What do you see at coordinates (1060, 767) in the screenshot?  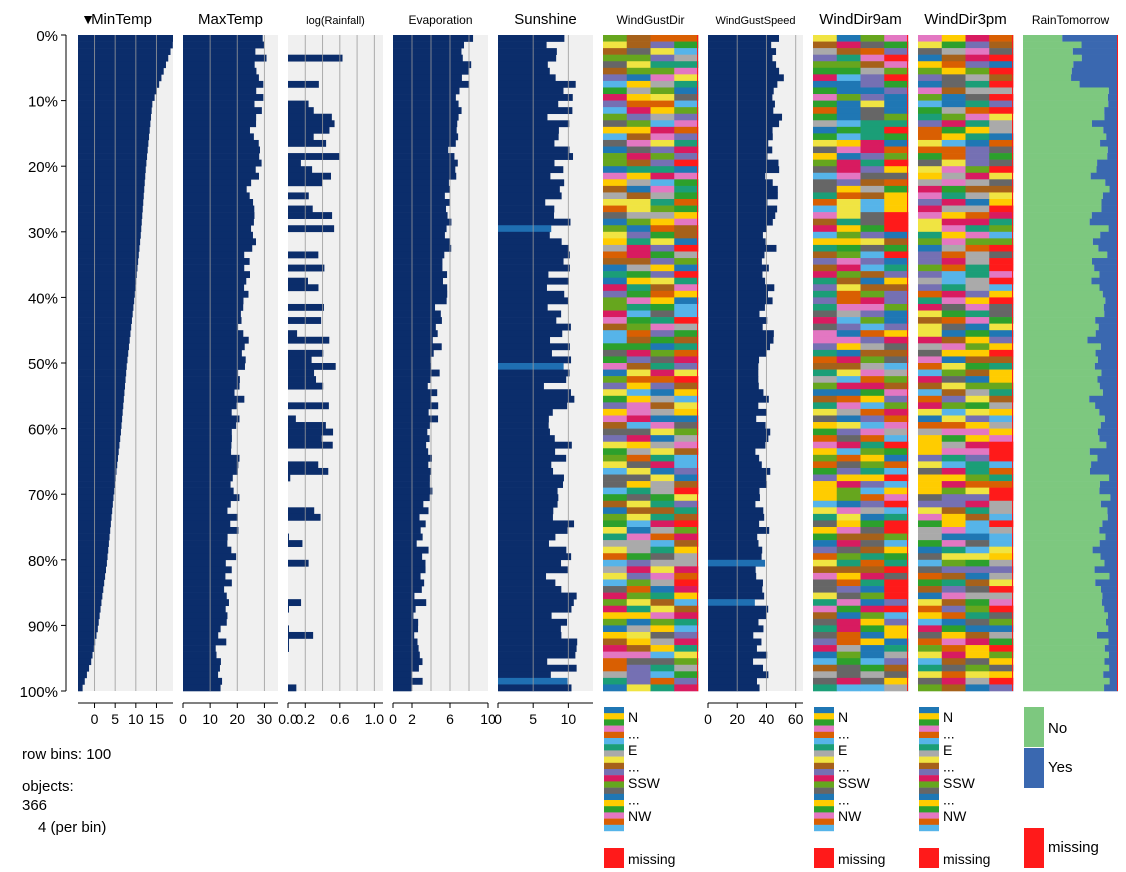 I see `legend-label-yes: Yes` at bounding box center [1060, 767].